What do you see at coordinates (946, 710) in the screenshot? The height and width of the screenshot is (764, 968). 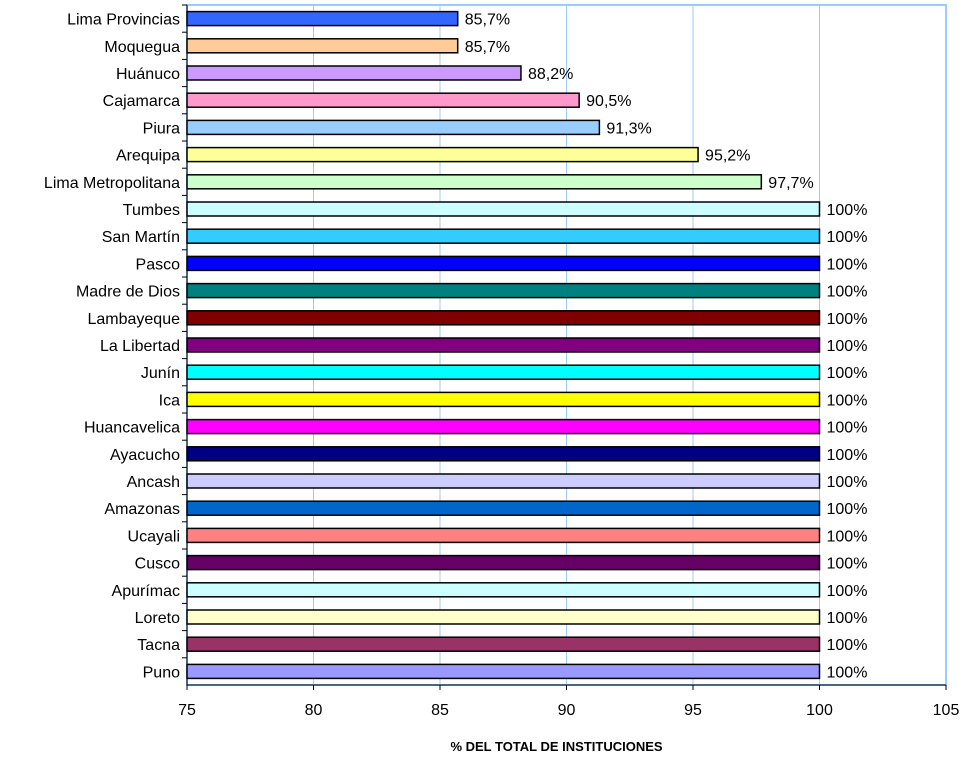 I see `x-tick-label: 105` at bounding box center [946, 710].